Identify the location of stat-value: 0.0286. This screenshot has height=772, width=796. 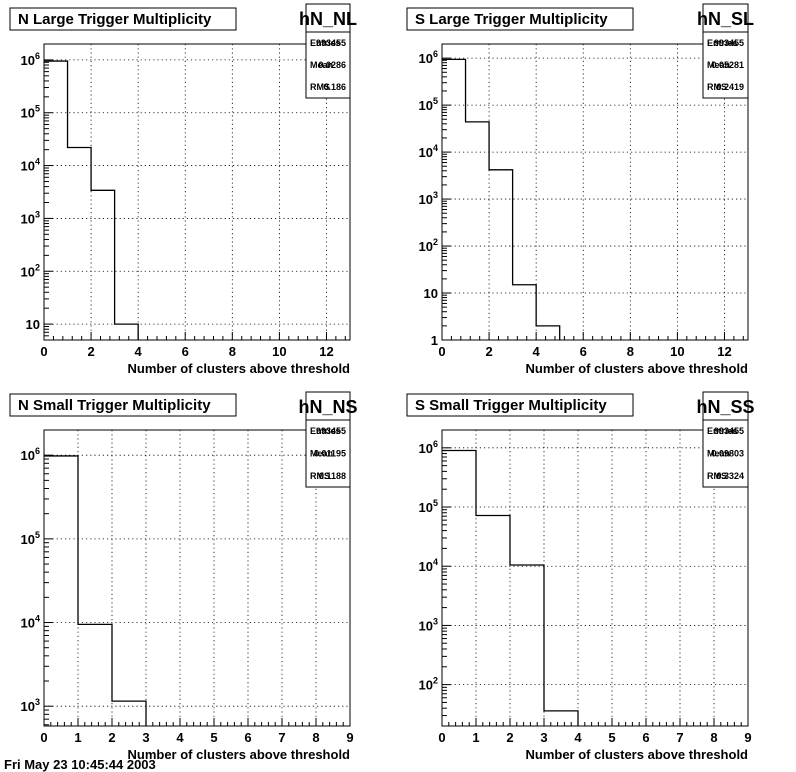
(332, 65).